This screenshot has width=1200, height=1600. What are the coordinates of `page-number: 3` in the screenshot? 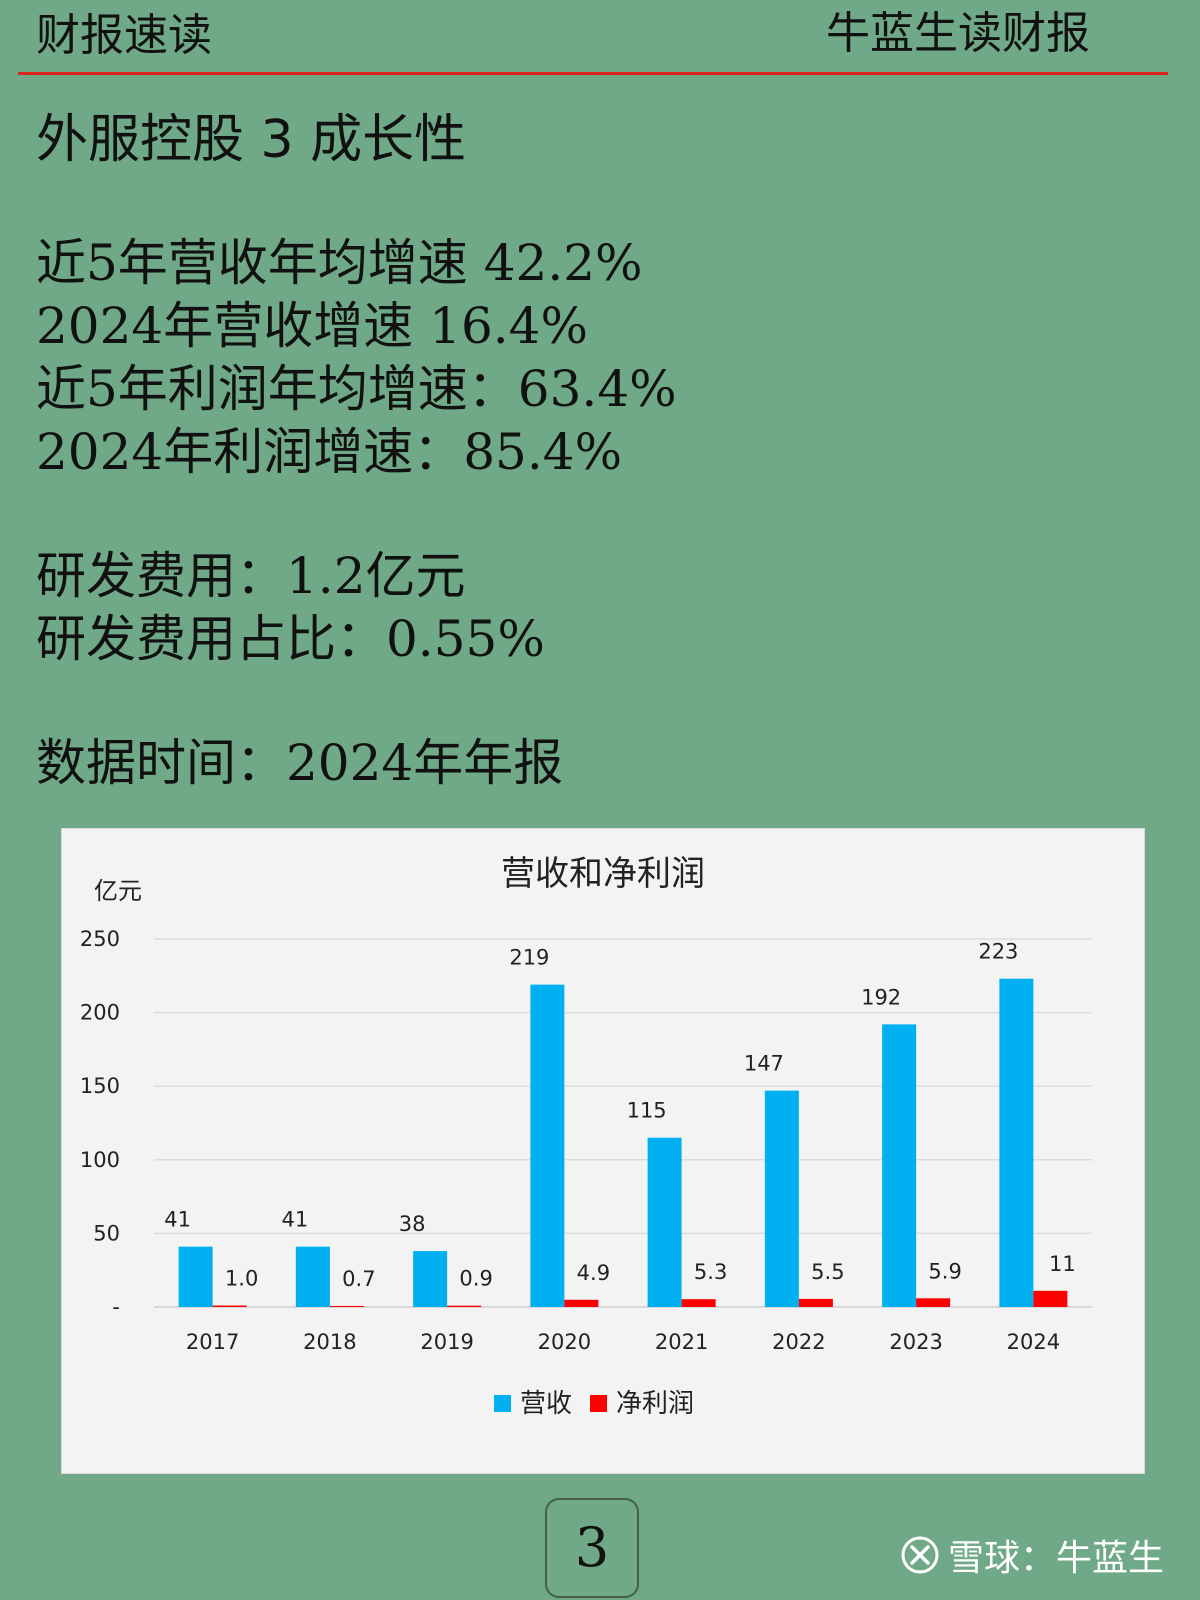 It's located at (592, 1548).